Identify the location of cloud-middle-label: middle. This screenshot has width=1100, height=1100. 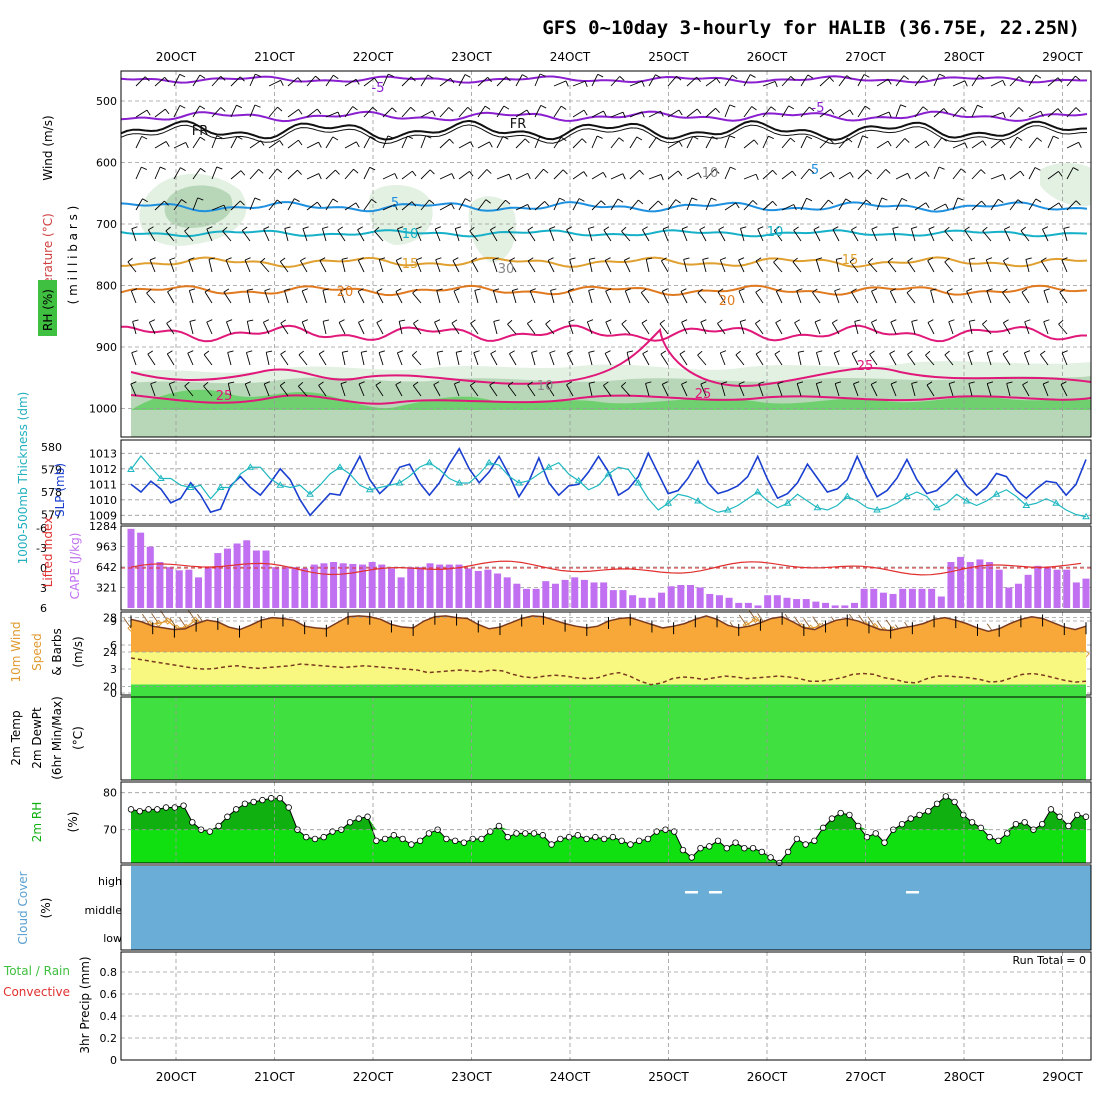
(103, 910).